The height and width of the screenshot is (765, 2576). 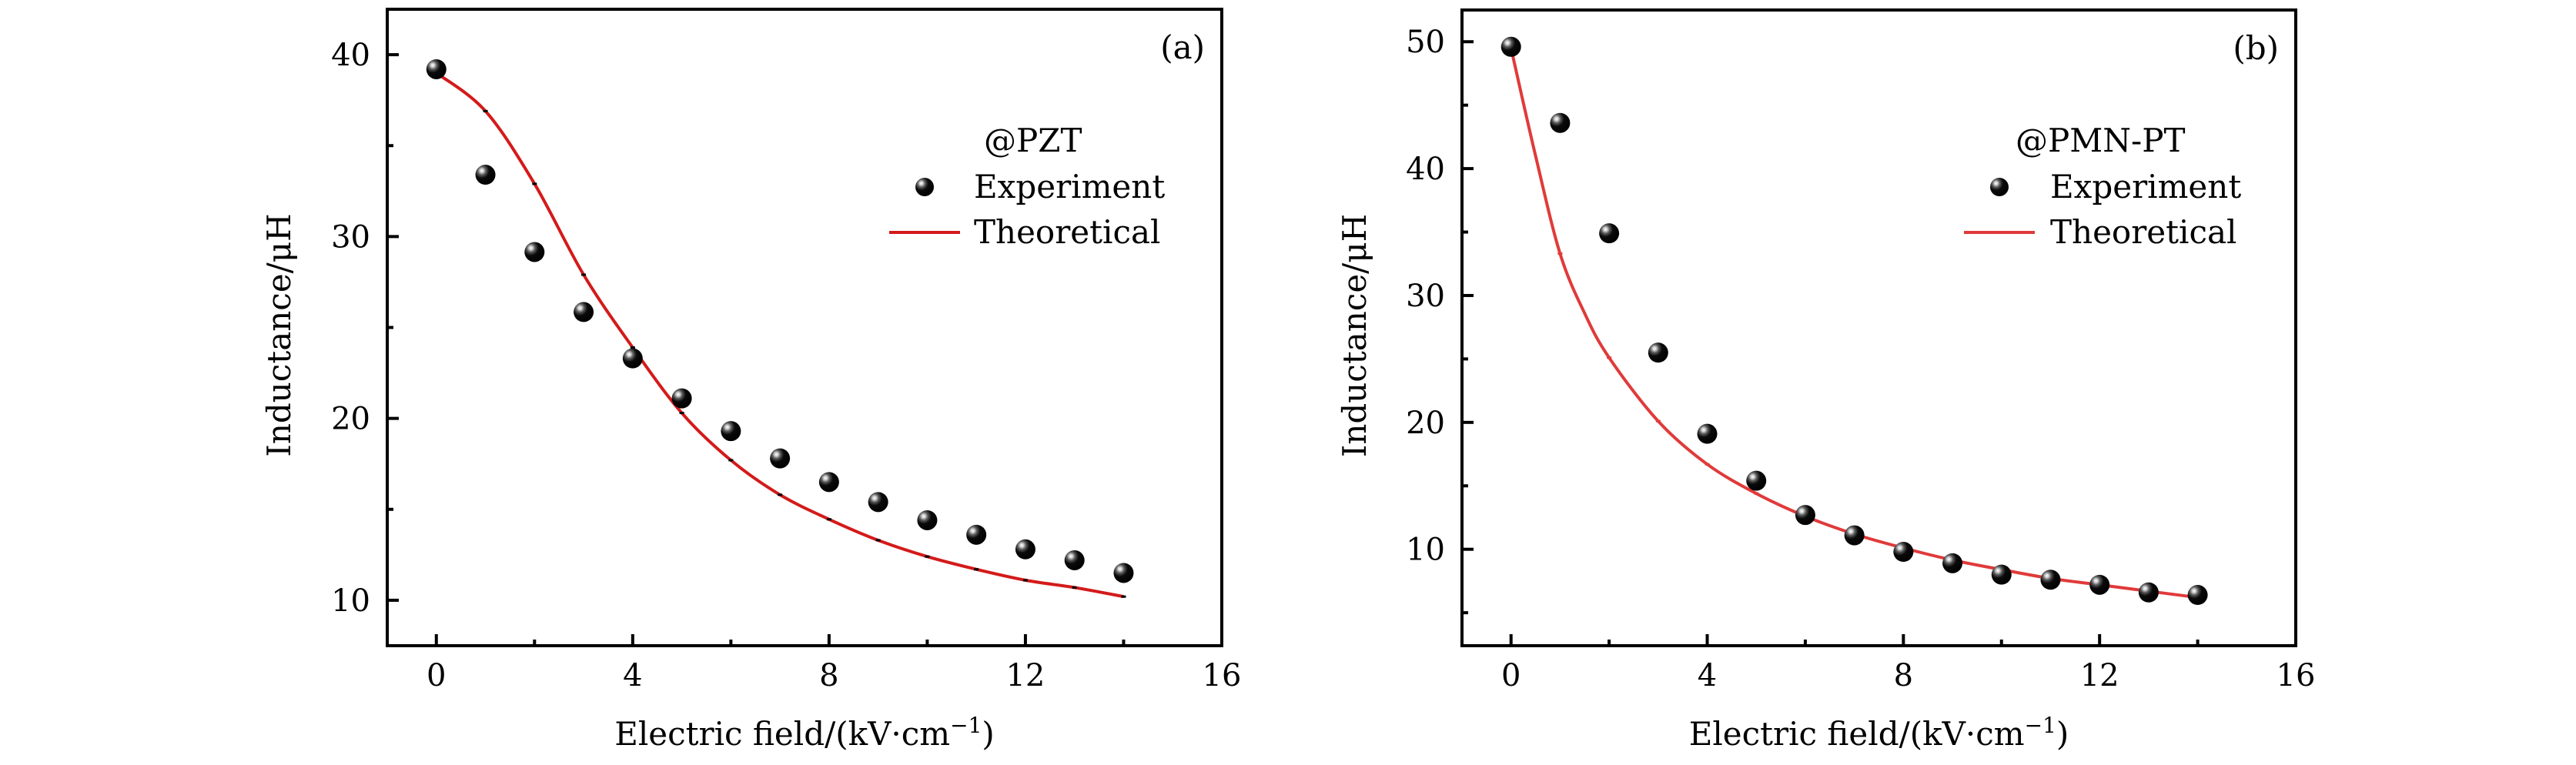 I want to click on legend-title: @PZT, so click(x=1033, y=140).